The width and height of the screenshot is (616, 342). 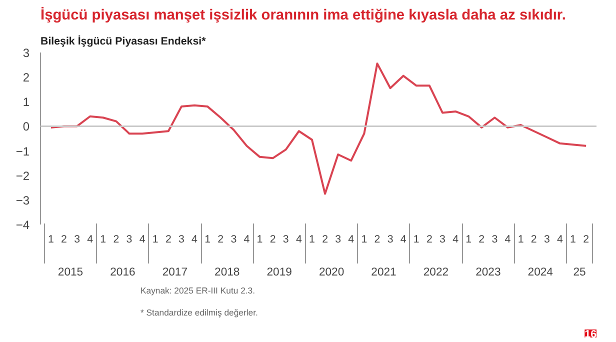 What do you see at coordinates (198, 291) in the screenshot?
I see `text: Kaynak: 2025 ER-III Kutu 2.3.` at bounding box center [198, 291].